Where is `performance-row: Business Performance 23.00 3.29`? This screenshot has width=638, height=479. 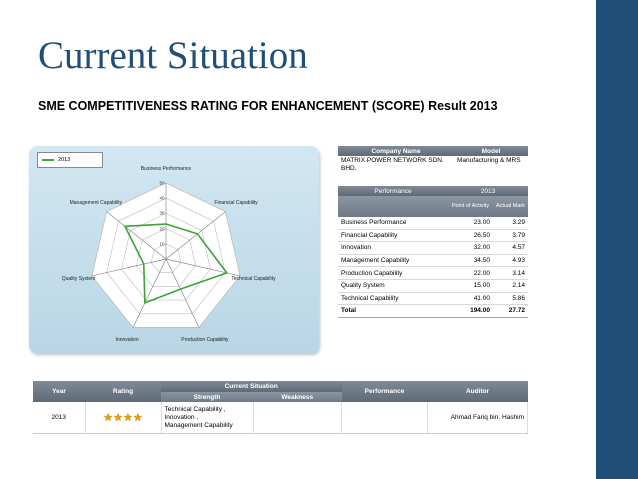
performance-row: Business Performance 23.00 3.29 is located at coordinates (433, 223).